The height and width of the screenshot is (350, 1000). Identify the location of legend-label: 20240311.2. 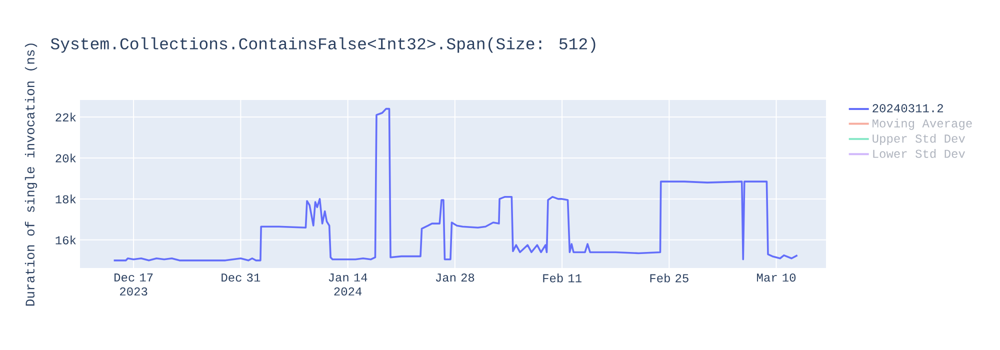
(907, 108).